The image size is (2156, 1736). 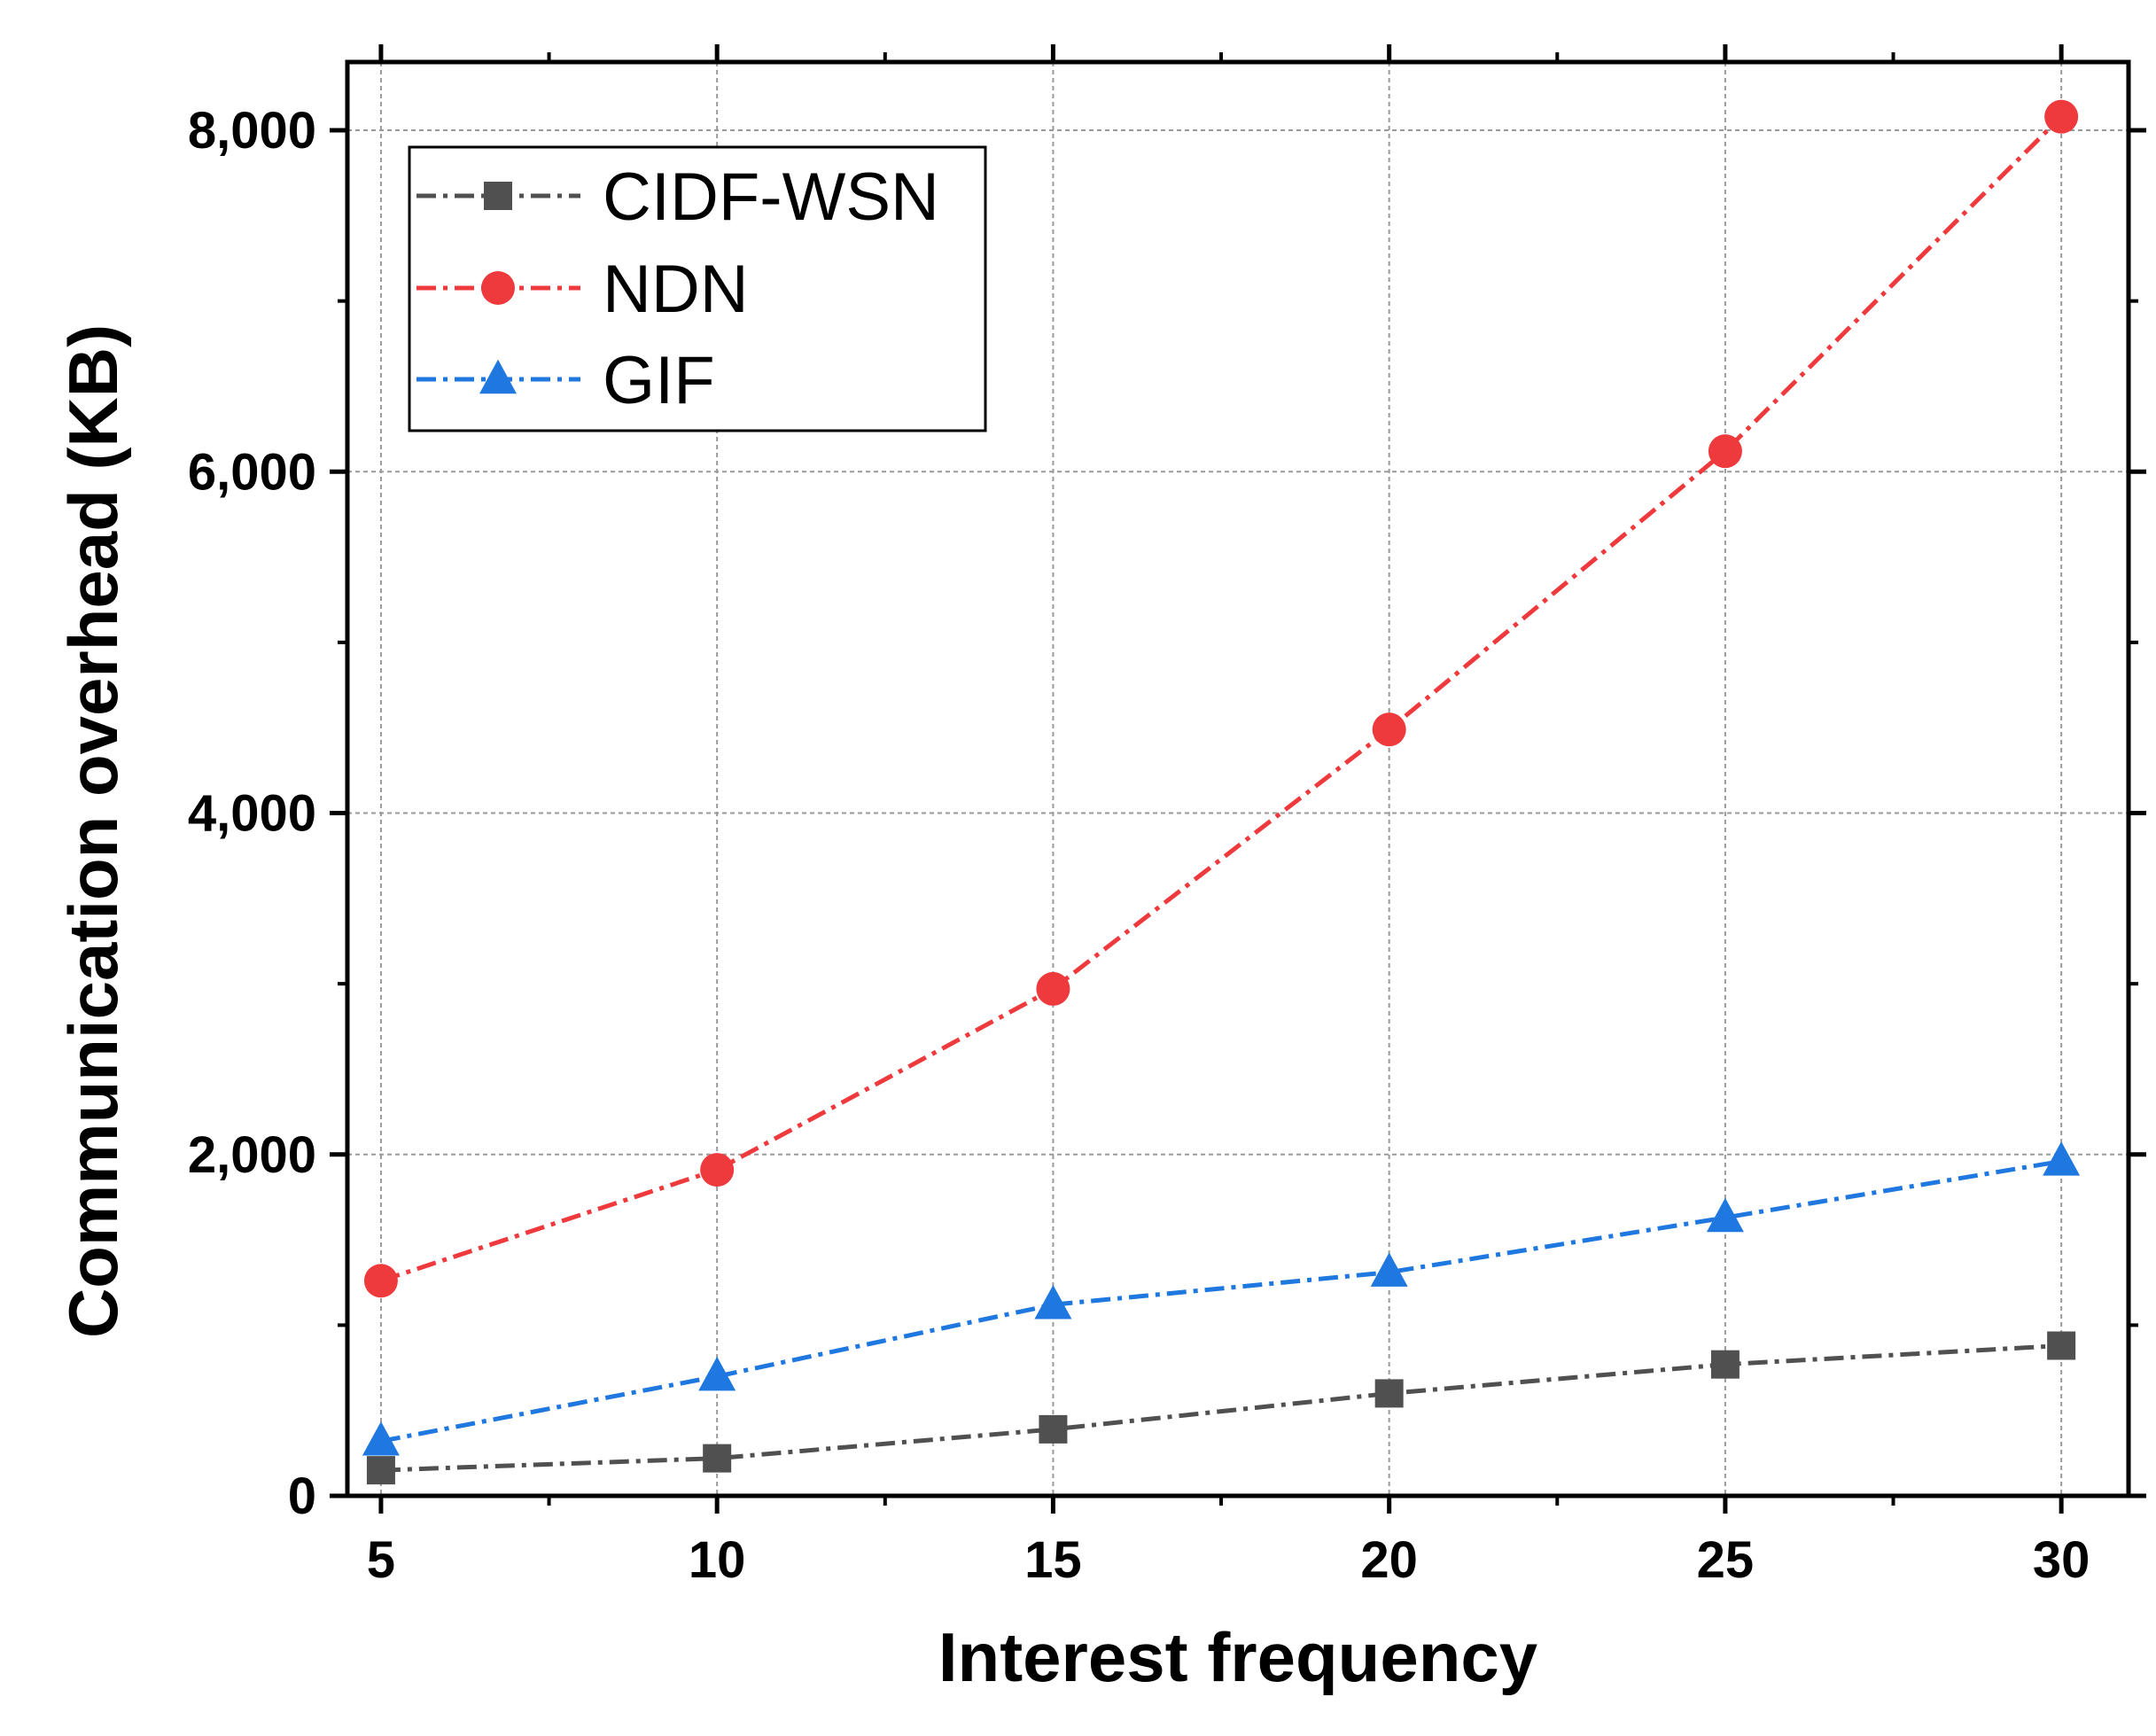 What do you see at coordinates (676, 289) in the screenshot?
I see `legend-label-ndn: NDN` at bounding box center [676, 289].